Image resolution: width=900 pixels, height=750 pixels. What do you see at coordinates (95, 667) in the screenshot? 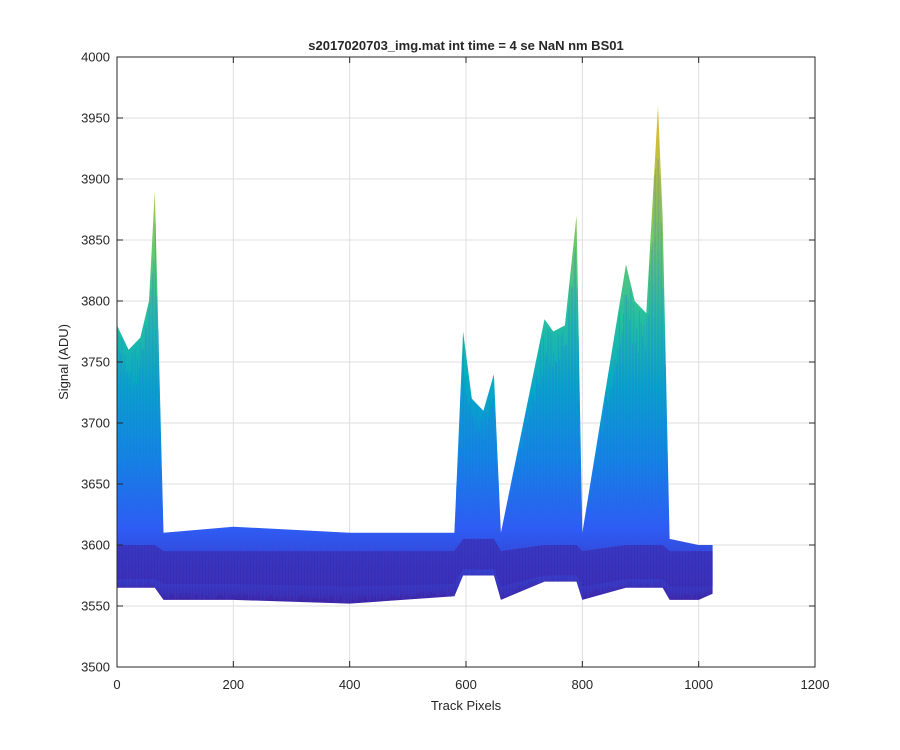
I see `y-tick-label: 3500` at bounding box center [95, 667].